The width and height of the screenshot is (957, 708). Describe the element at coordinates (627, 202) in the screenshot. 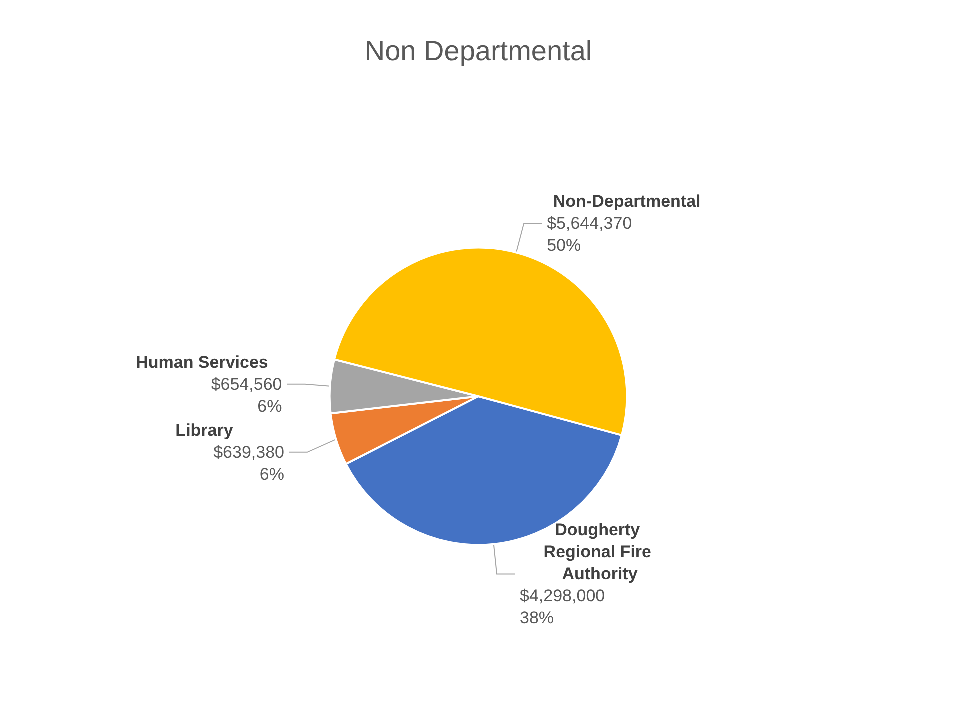

I see `slice-label: Non-Departmental` at that location.